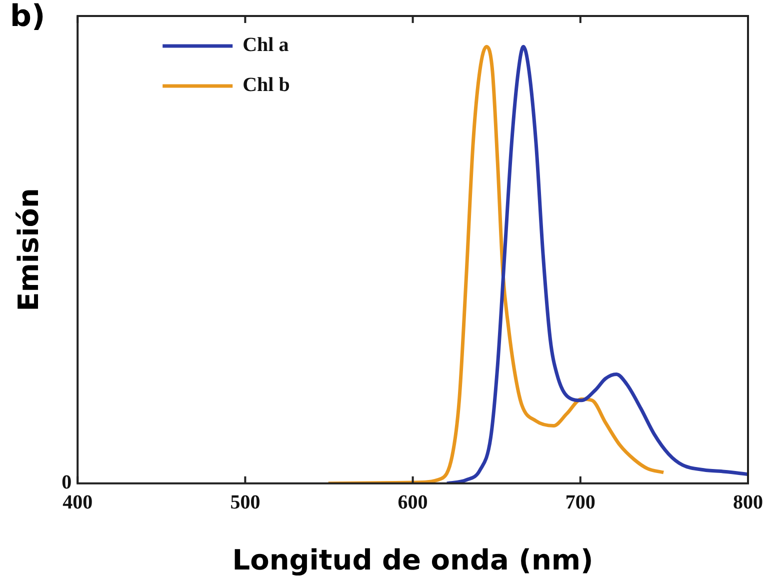  I want to click on x-tick-label: 400, so click(77, 503).